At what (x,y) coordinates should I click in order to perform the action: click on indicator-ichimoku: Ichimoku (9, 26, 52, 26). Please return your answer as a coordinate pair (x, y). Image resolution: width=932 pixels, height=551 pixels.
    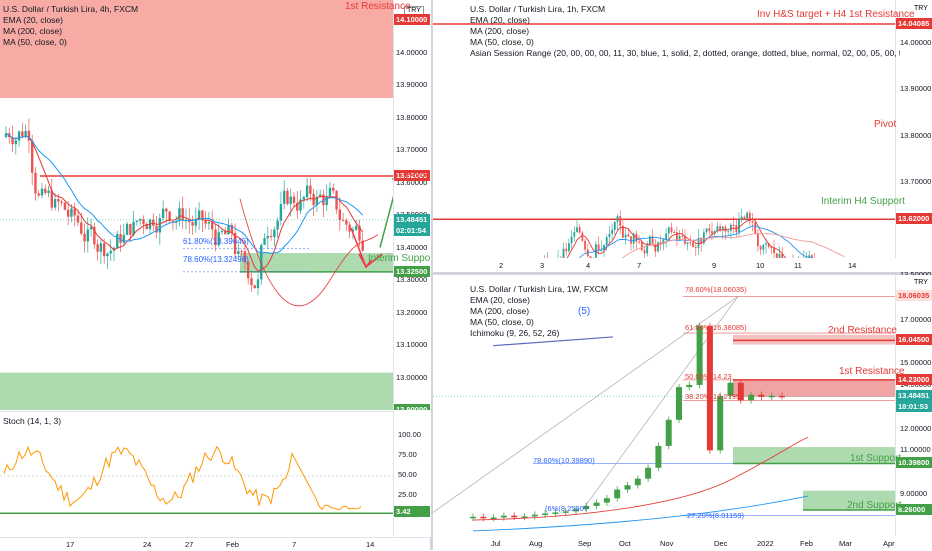
    Looking at the image, I should click on (539, 333).